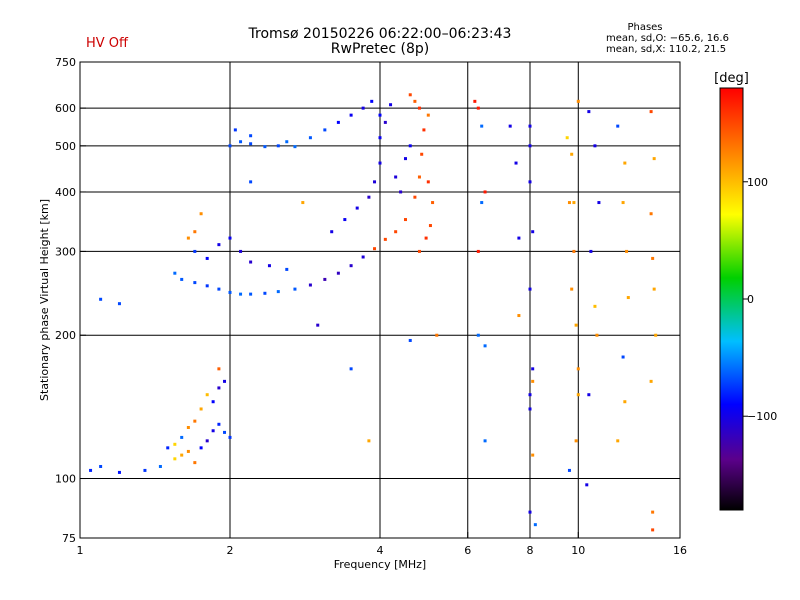  What do you see at coordinates (760, 299) in the screenshot?
I see `colorbar-ticks: 100 0 −100` at bounding box center [760, 299].